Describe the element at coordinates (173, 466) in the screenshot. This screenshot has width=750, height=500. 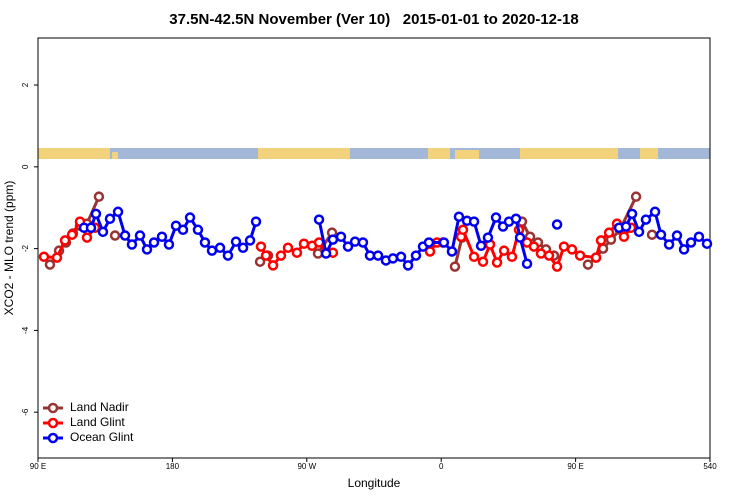
I see `x-tick-label: 180` at that location.